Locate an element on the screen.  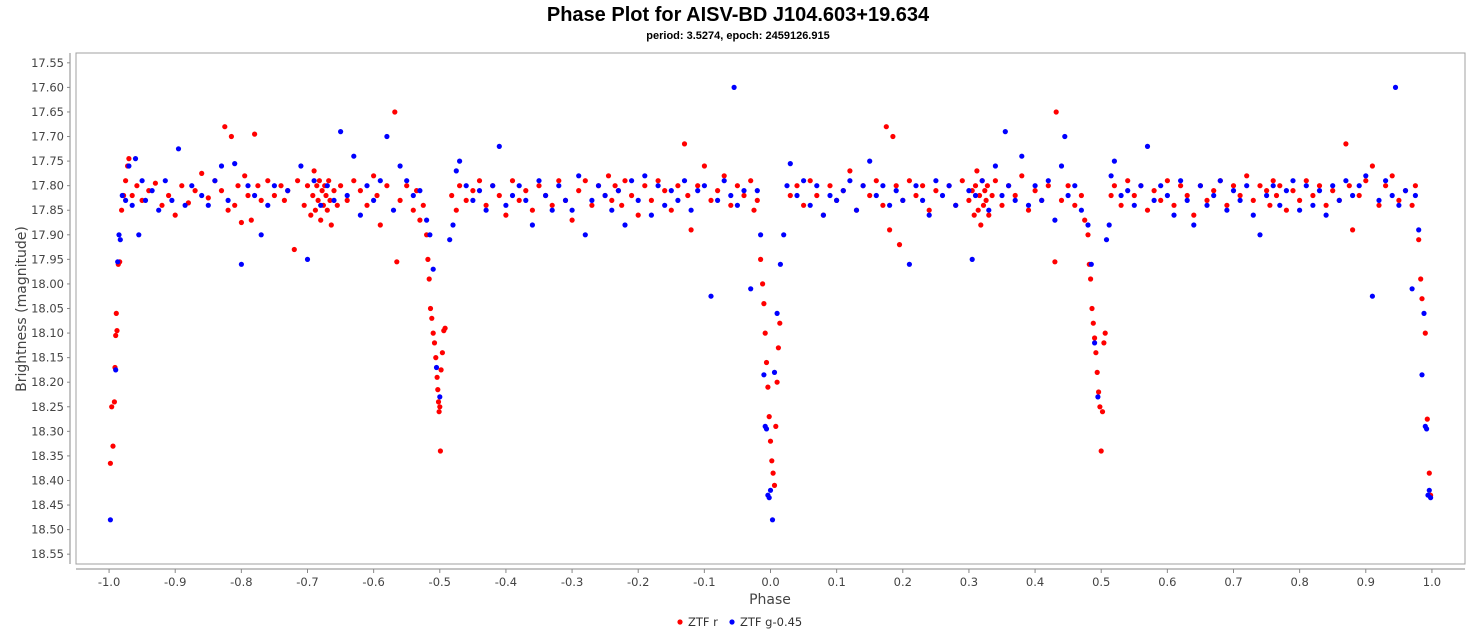
legend-label: ZTF r is located at coordinates (703, 622).